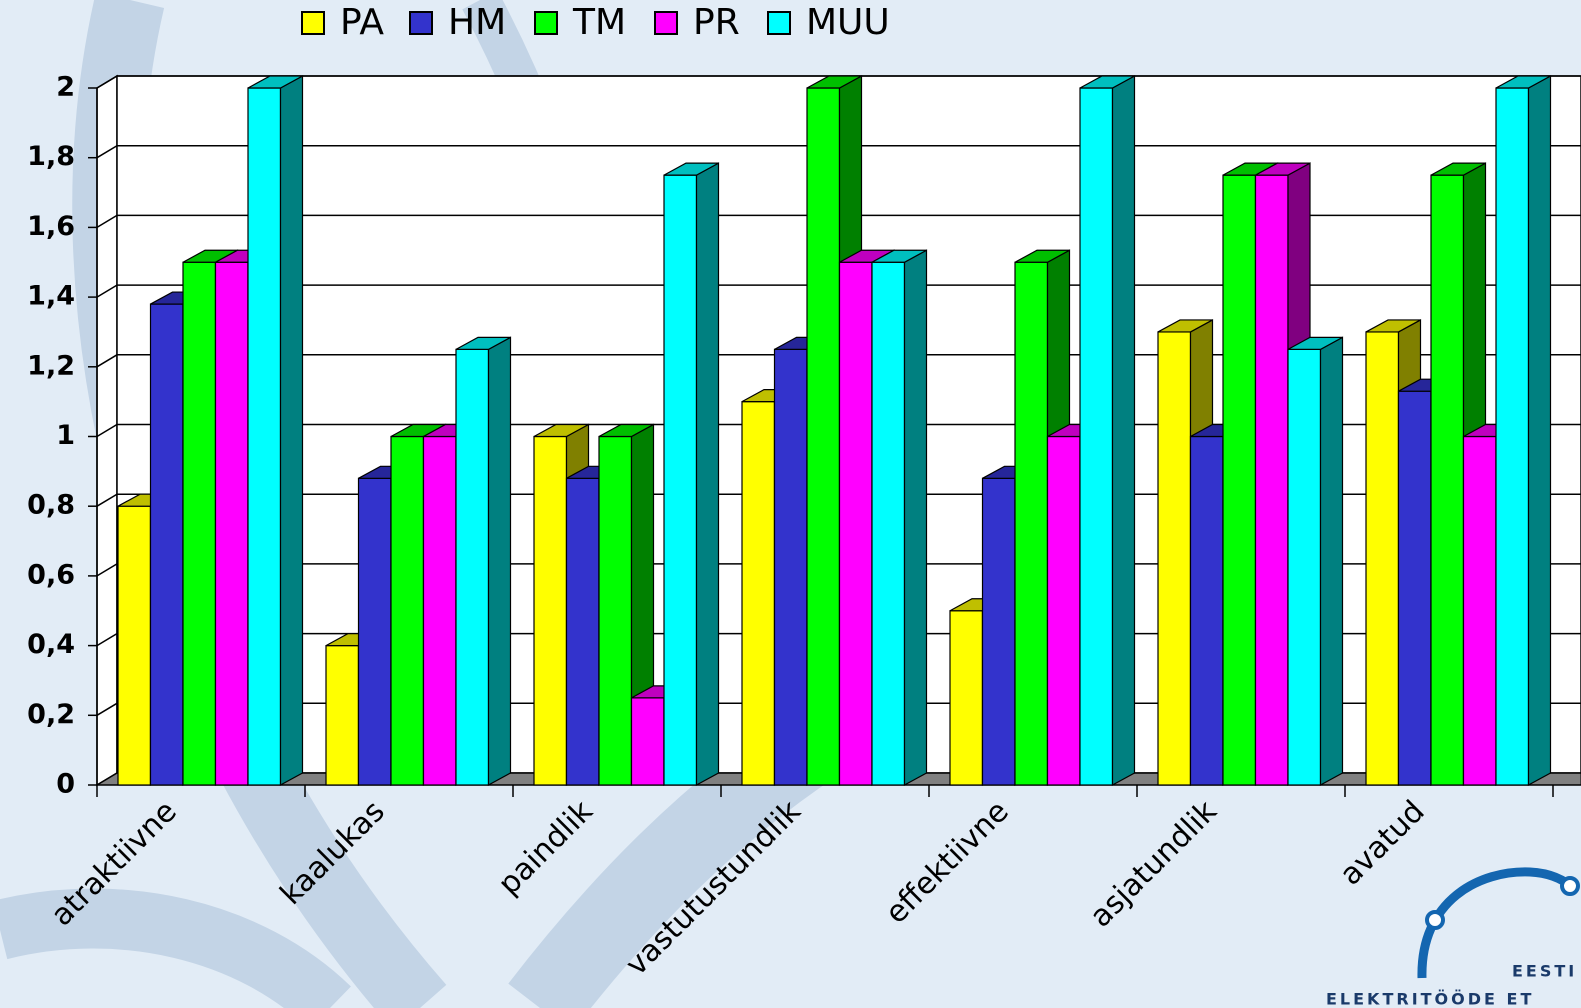 The image size is (1581, 1008). Describe the element at coordinates (477, 22) in the screenshot. I see `legend-label: HM` at that location.